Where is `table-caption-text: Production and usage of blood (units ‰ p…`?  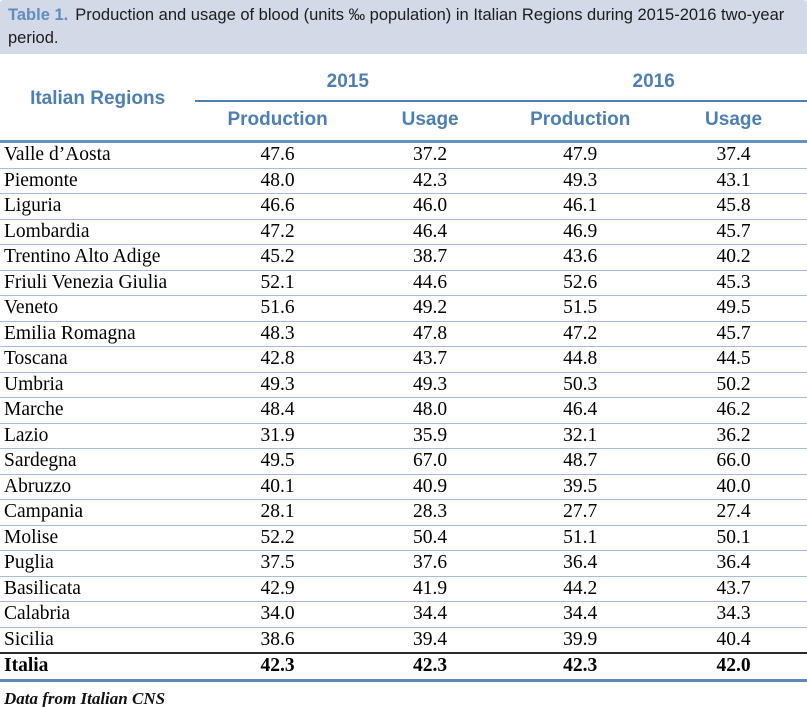
table-caption-text: Production and usage of blood (units ‰ p… is located at coordinates (396, 26).